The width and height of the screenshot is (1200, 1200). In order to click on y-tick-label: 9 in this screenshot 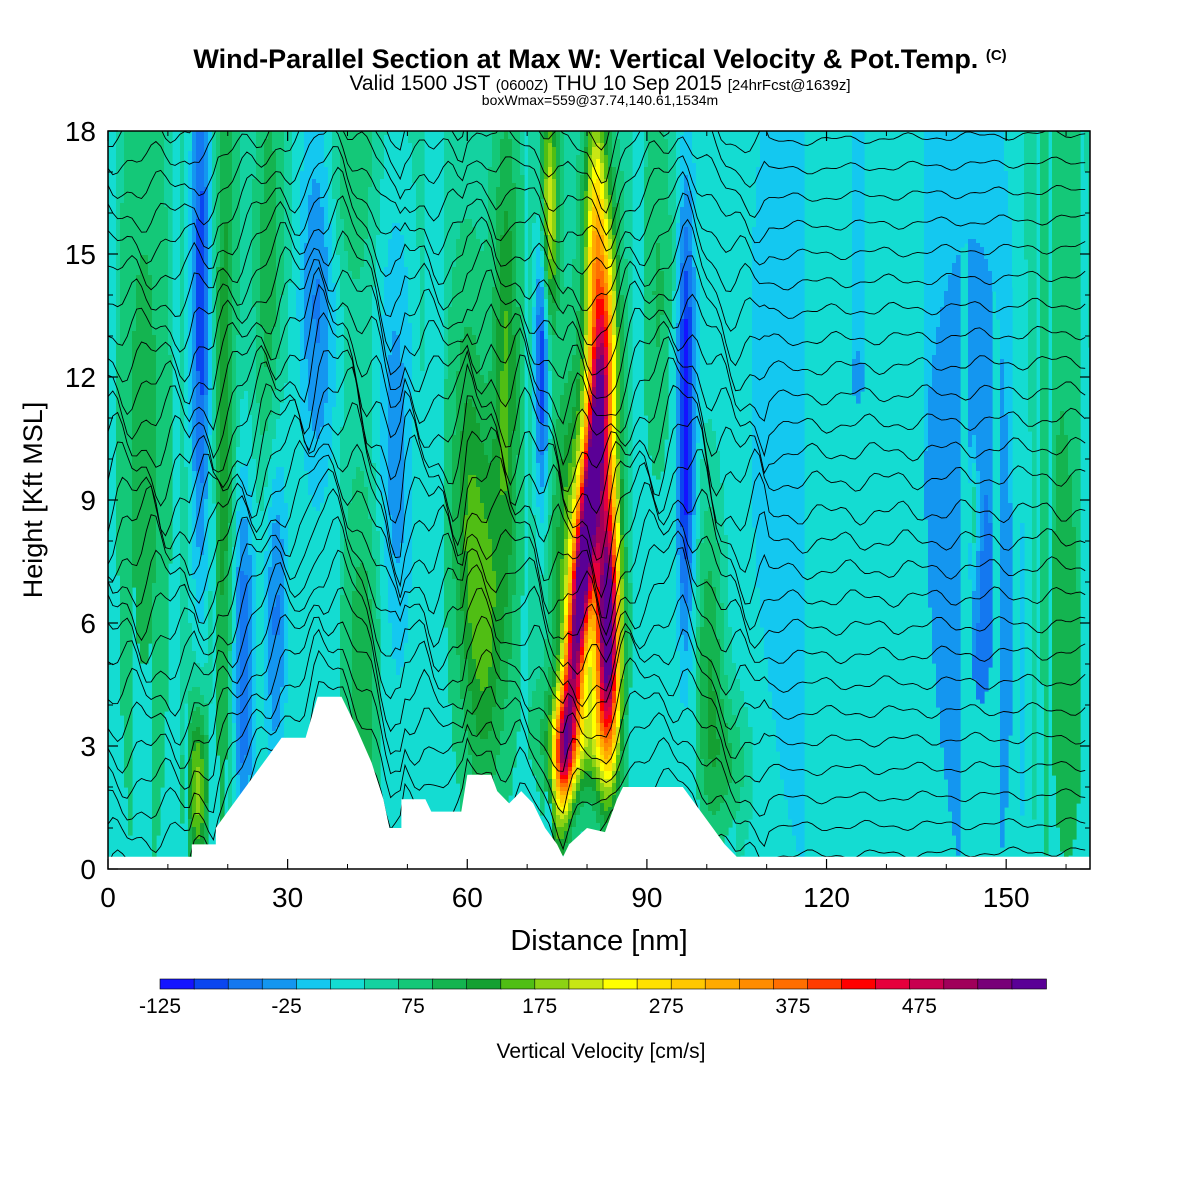, I will do `click(88, 500)`.